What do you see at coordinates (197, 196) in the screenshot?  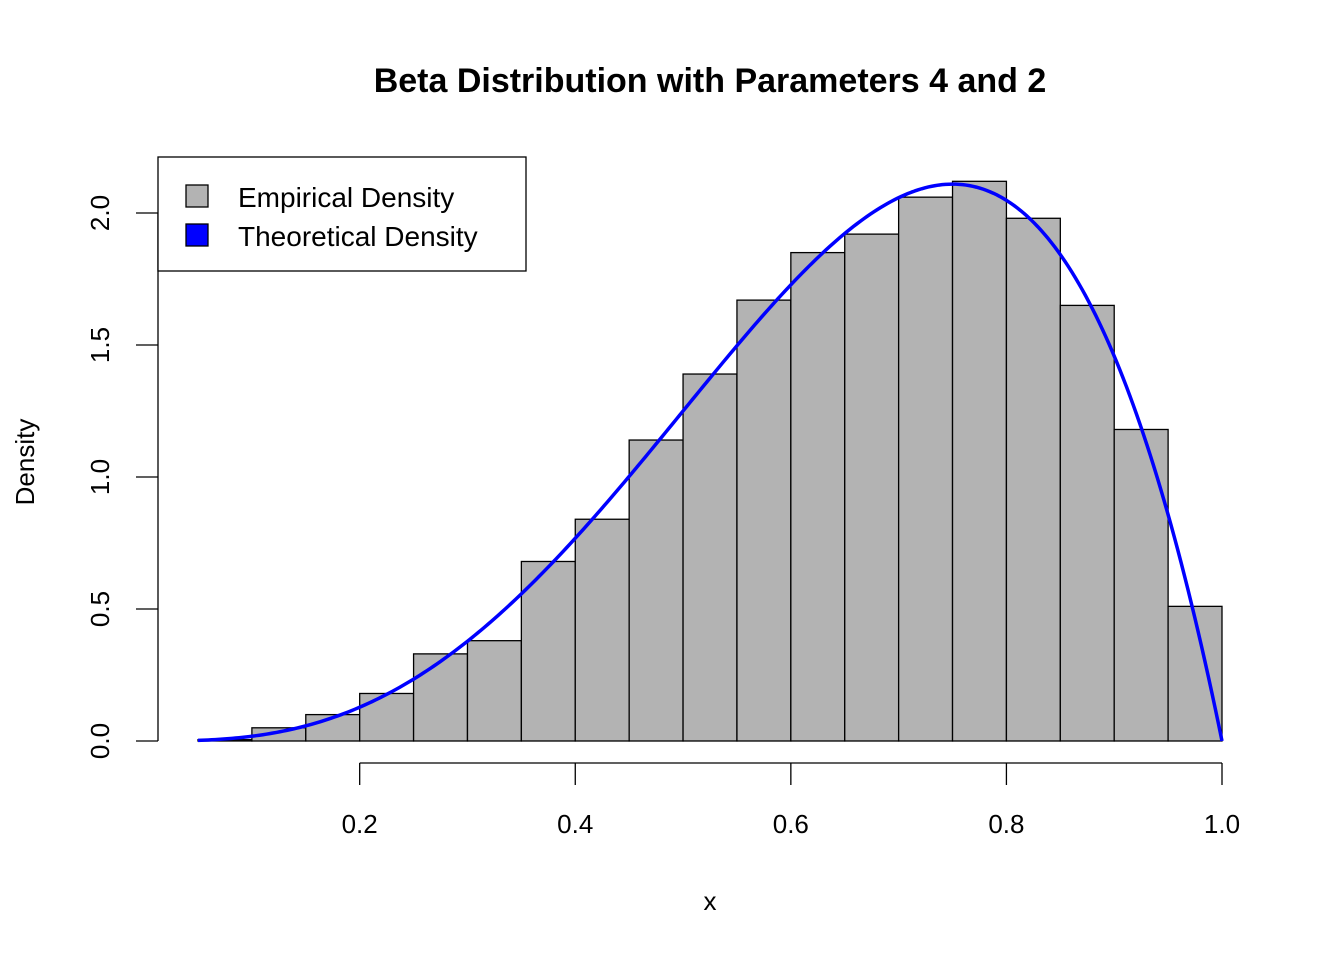 I see `legend-swatch-empirical` at bounding box center [197, 196].